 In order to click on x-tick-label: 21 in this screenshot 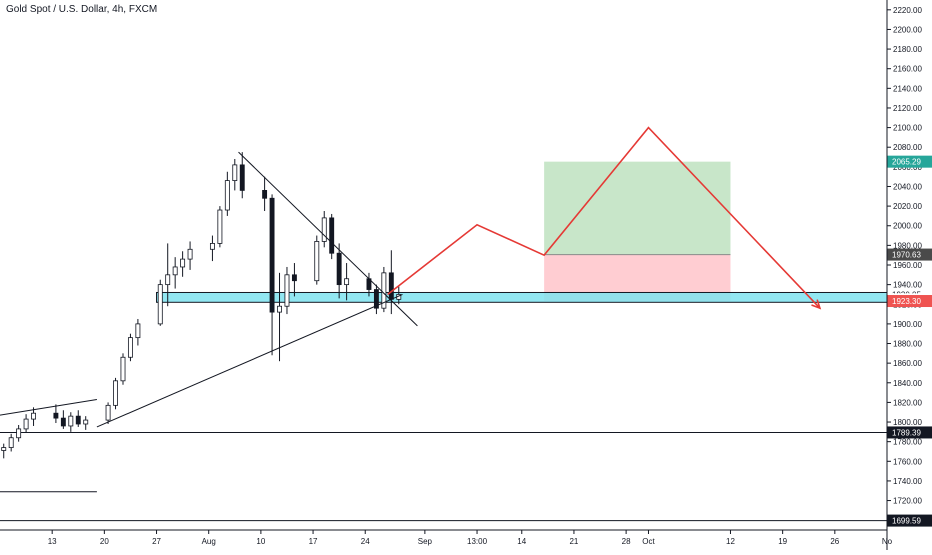, I will do `click(573, 541)`.